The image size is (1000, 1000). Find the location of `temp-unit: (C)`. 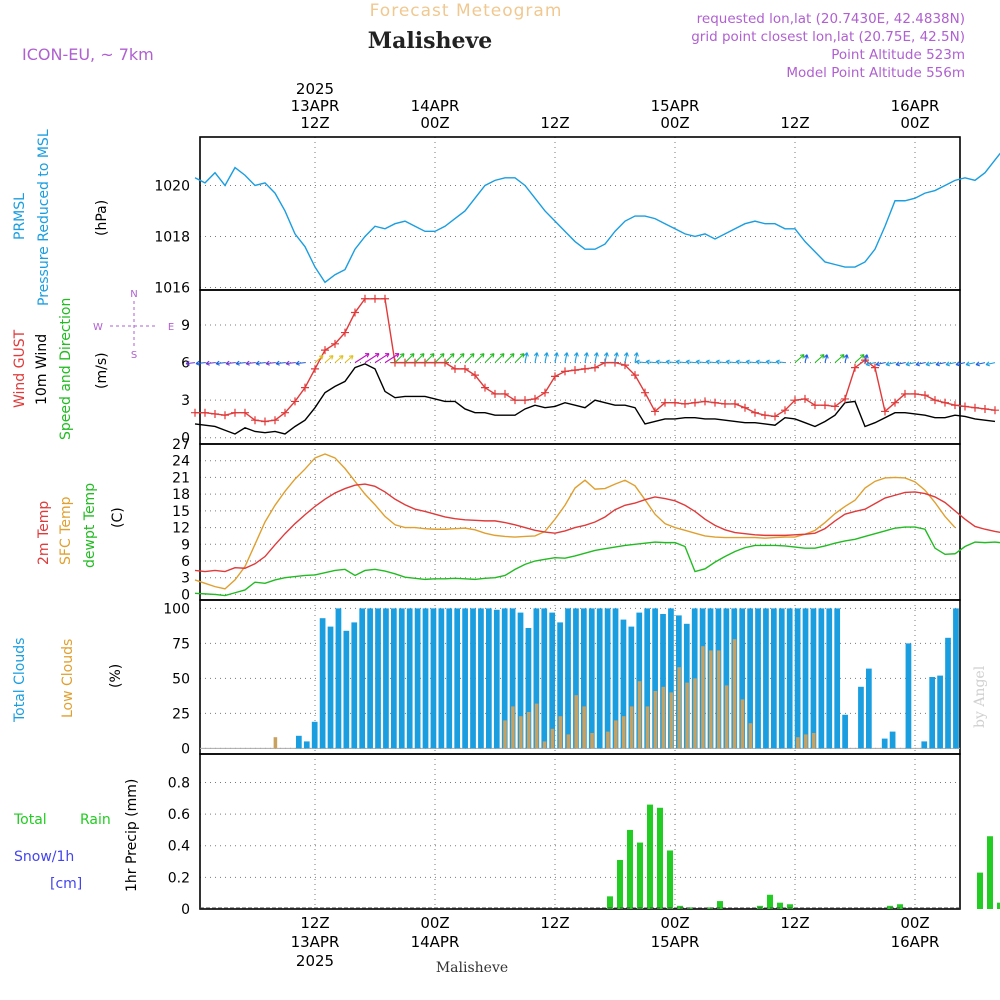

temp-unit: (C) is located at coordinates (118, 517).